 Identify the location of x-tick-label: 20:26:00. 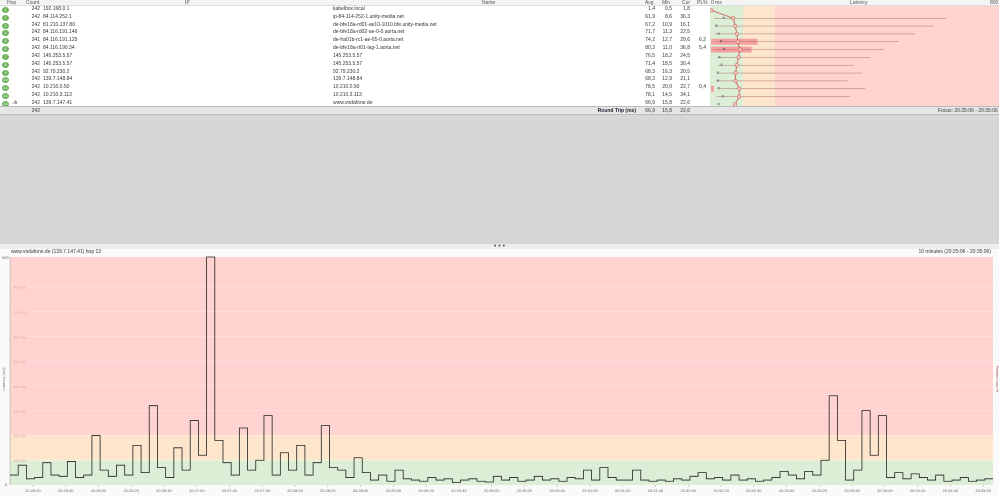
(99, 490).